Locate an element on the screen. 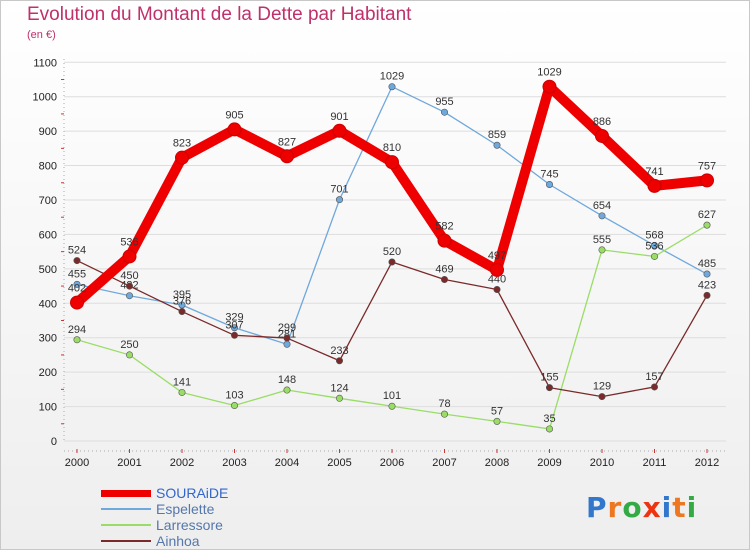 The image size is (750, 550). data-label: 741 is located at coordinates (654, 172).